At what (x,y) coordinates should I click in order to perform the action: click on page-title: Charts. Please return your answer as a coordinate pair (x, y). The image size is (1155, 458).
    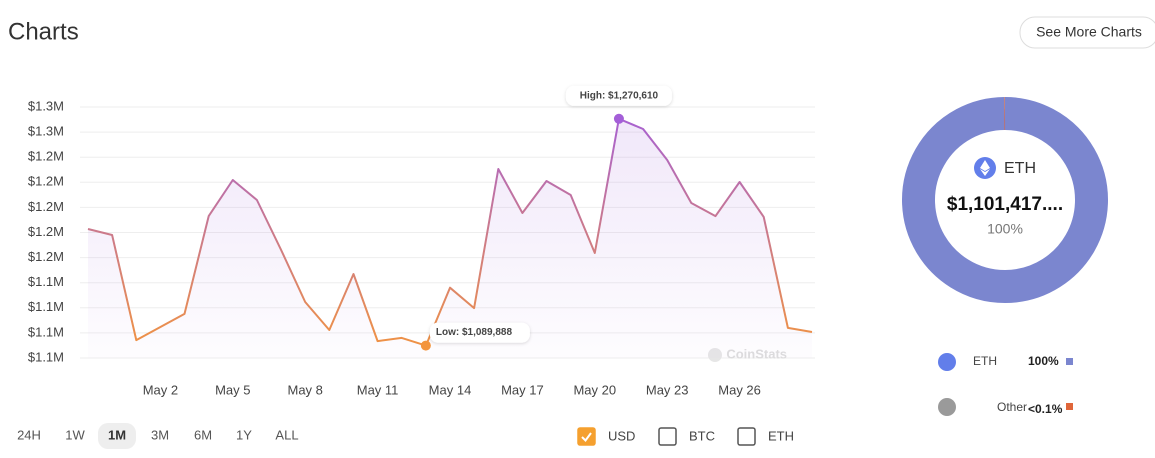
    Looking at the image, I should click on (43, 31).